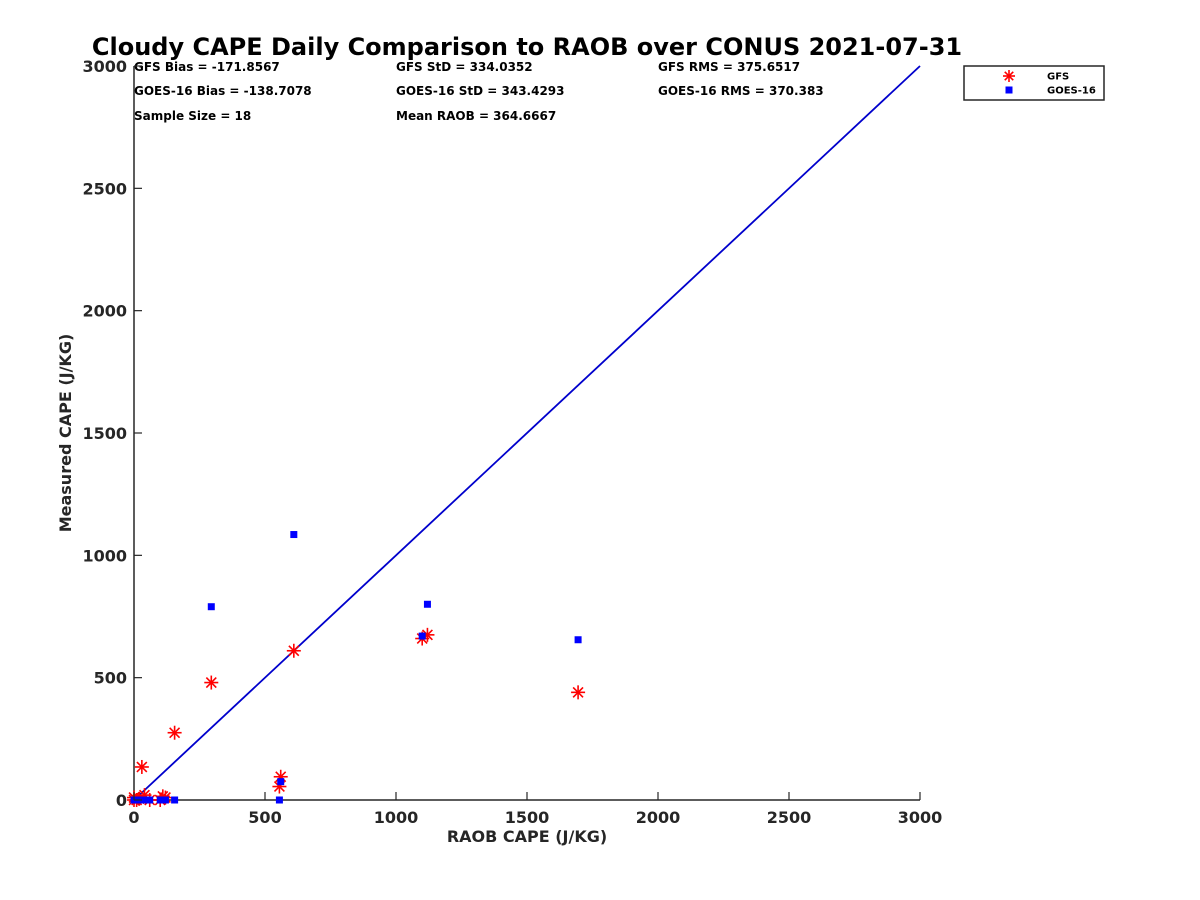 The height and width of the screenshot is (900, 1200). I want to click on x-tick-label: 0, so click(133, 817).